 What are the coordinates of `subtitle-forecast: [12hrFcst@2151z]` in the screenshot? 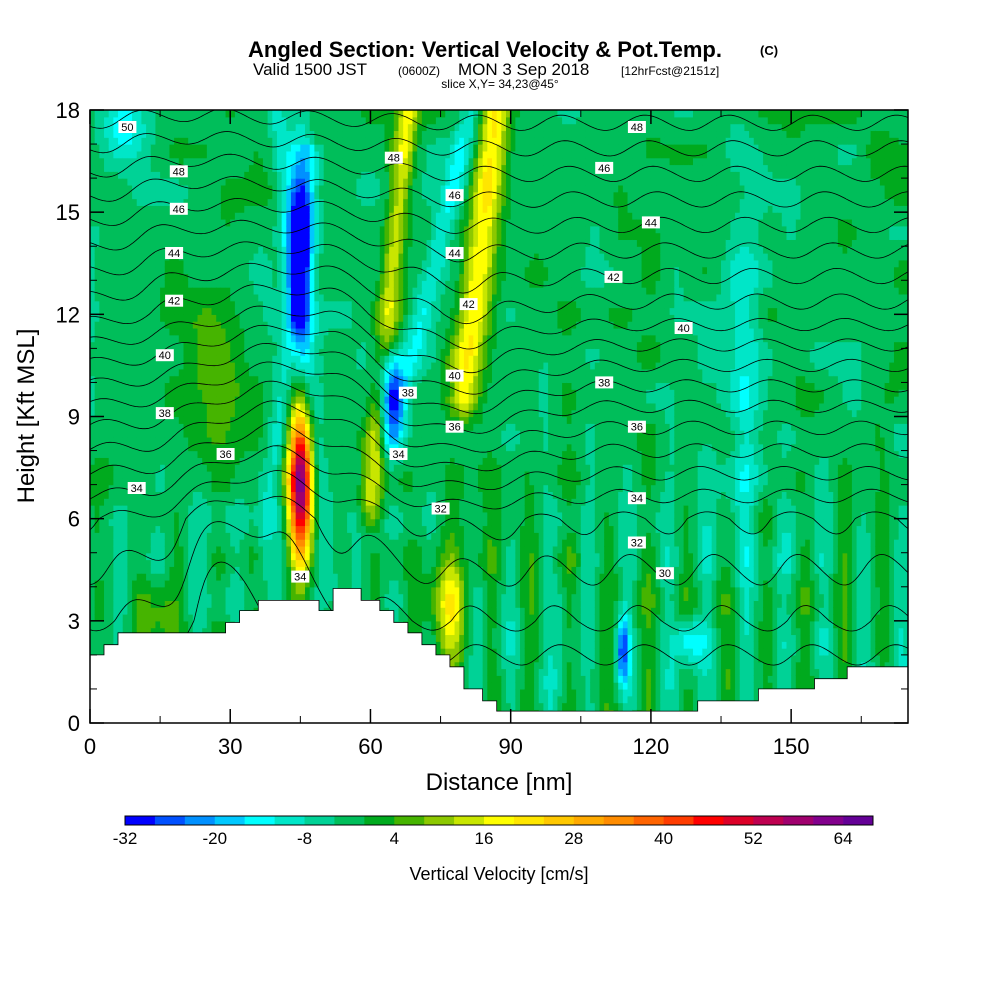 It's located at (670, 71).